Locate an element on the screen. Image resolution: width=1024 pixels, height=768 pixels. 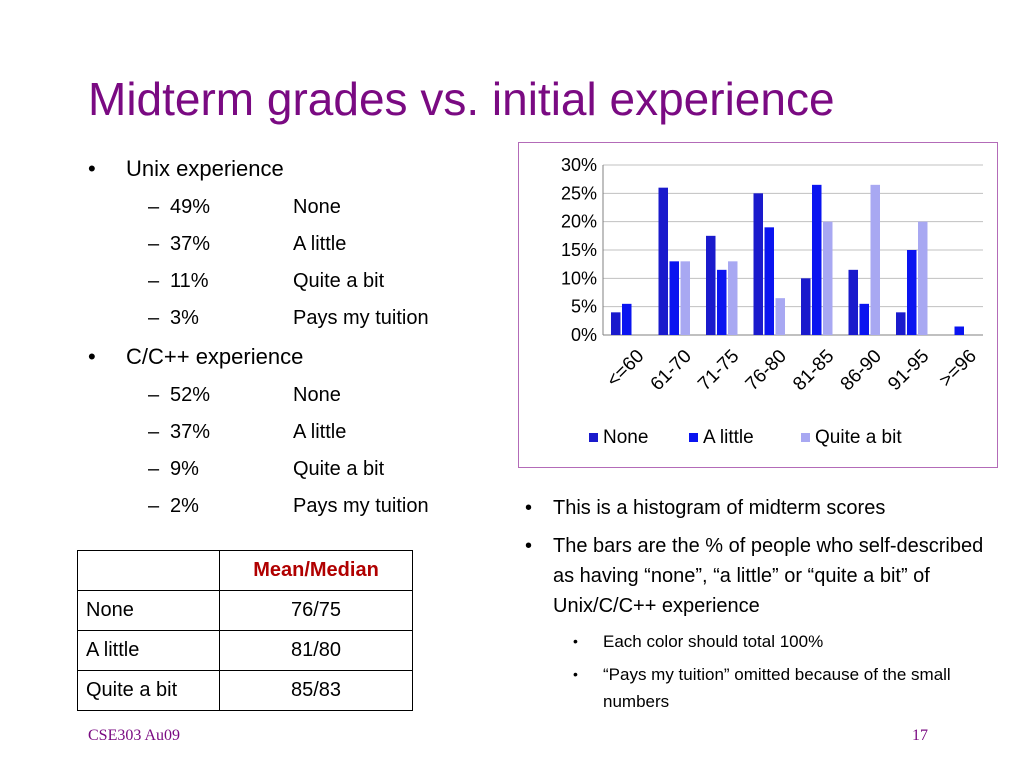
table-header-cell is located at coordinates (148, 570).